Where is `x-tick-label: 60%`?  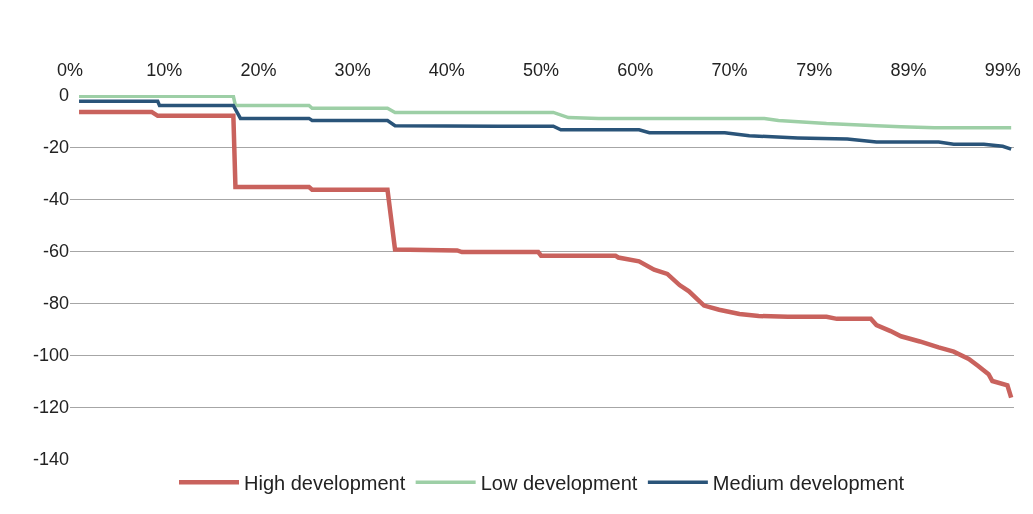
x-tick-label: 60% is located at coordinates (635, 70).